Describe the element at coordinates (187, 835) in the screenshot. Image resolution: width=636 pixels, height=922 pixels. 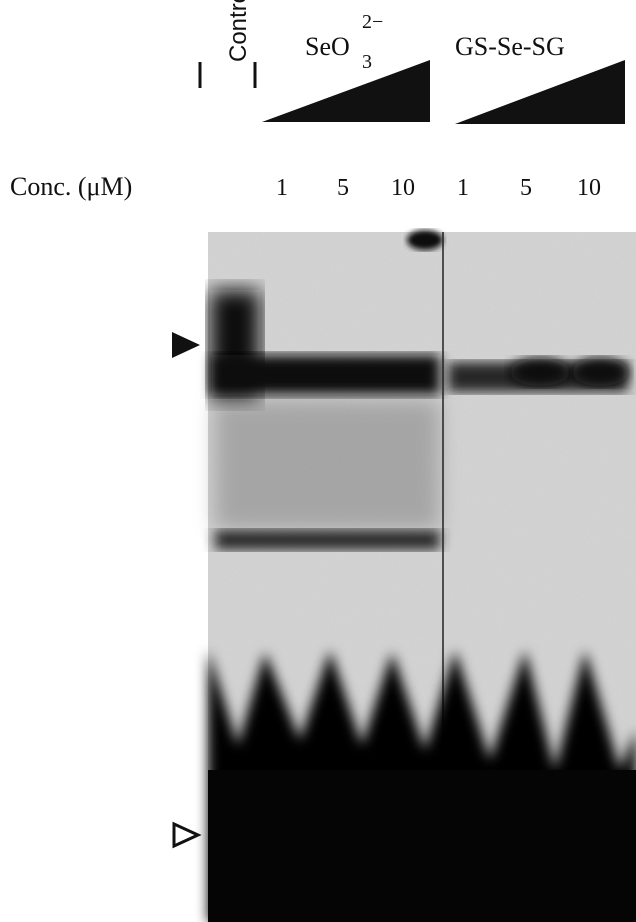
I see `free-probe-arrow` at that location.